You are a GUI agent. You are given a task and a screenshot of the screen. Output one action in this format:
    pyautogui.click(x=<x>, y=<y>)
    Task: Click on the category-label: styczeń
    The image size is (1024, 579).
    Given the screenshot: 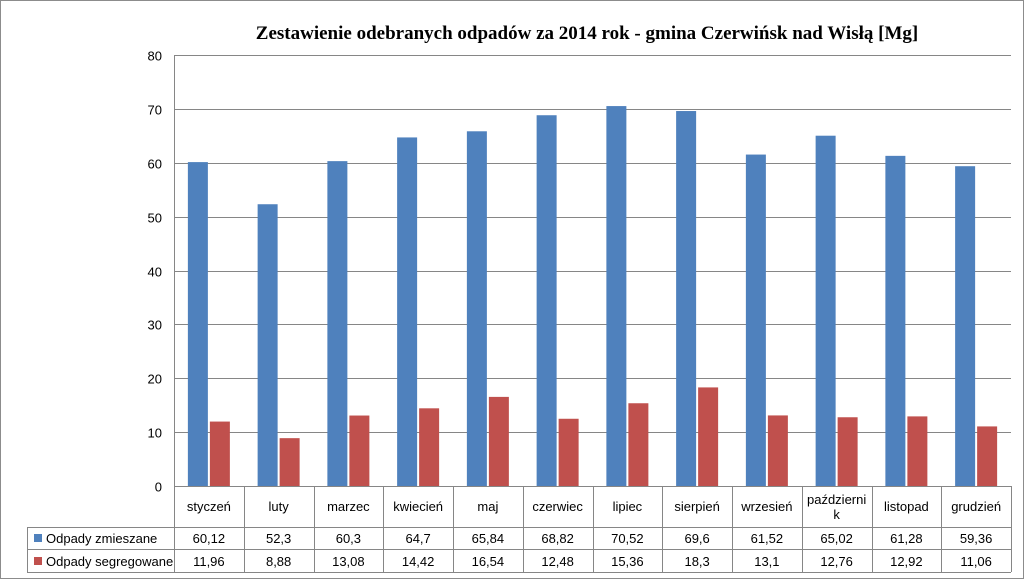 What is the action you would take?
    pyautogui.click(x=209, y=506)
    